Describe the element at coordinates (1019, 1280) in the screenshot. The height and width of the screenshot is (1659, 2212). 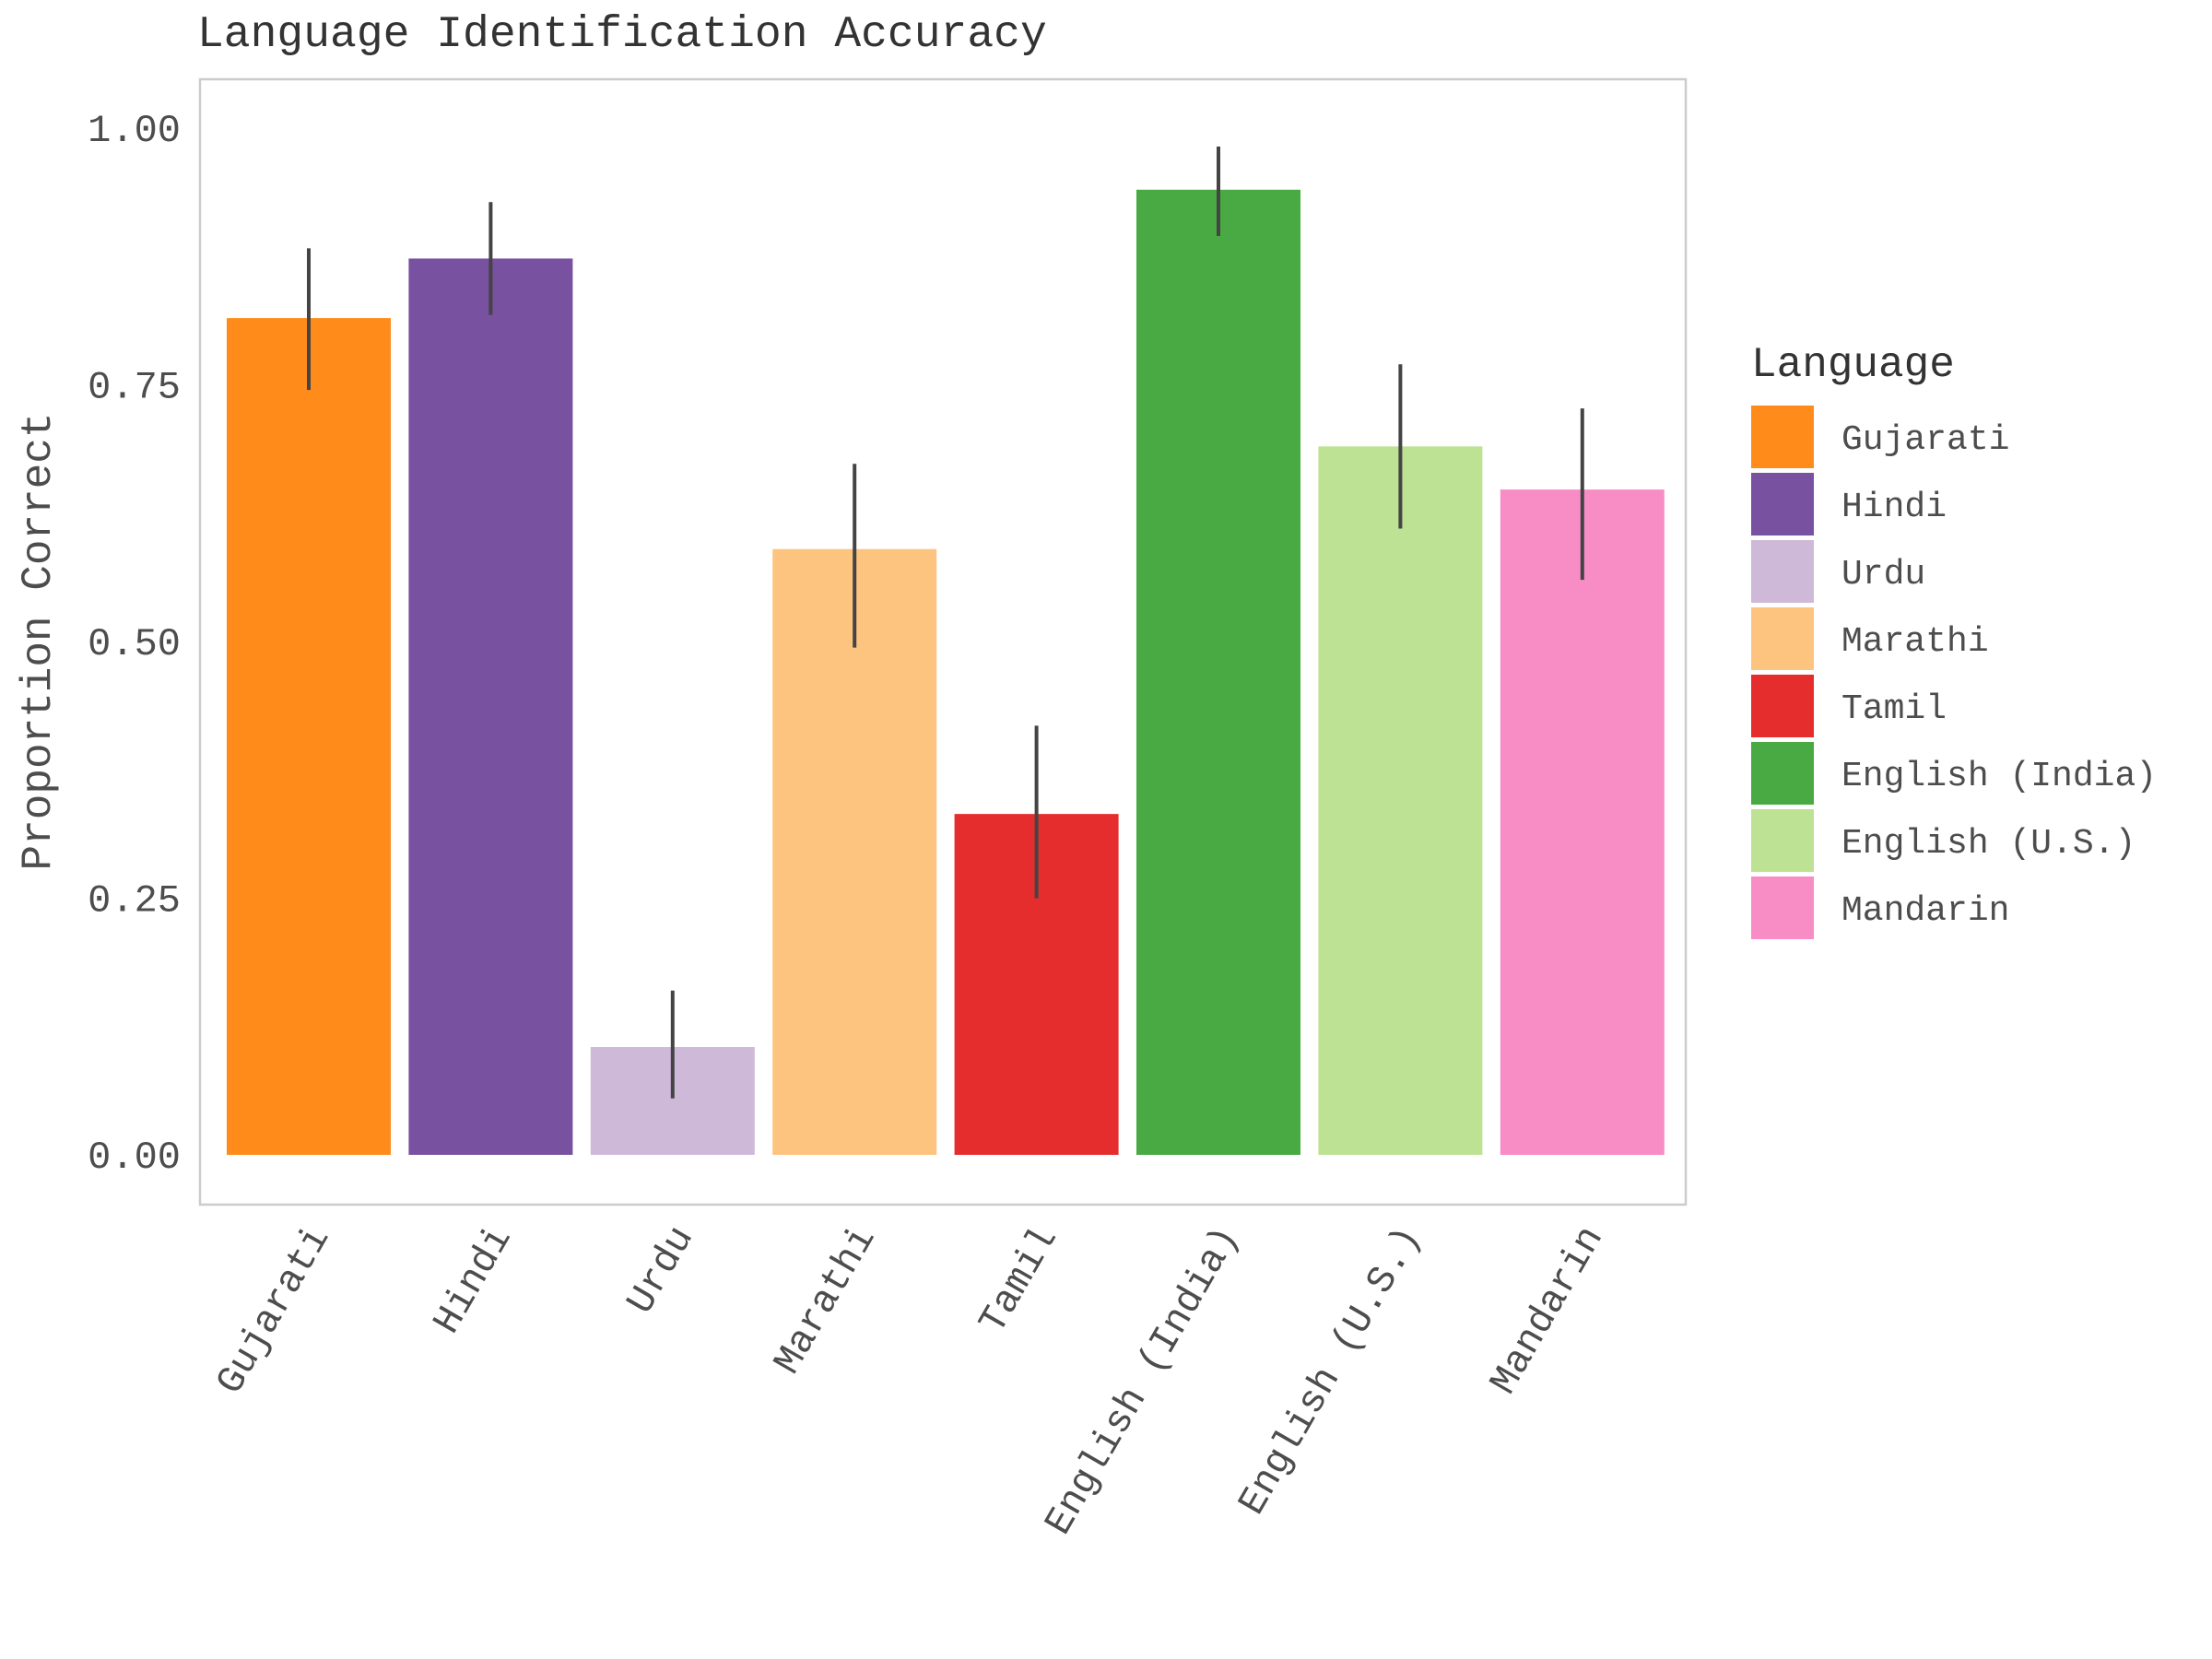
I see `x-tick-label: Tamil` at that location.